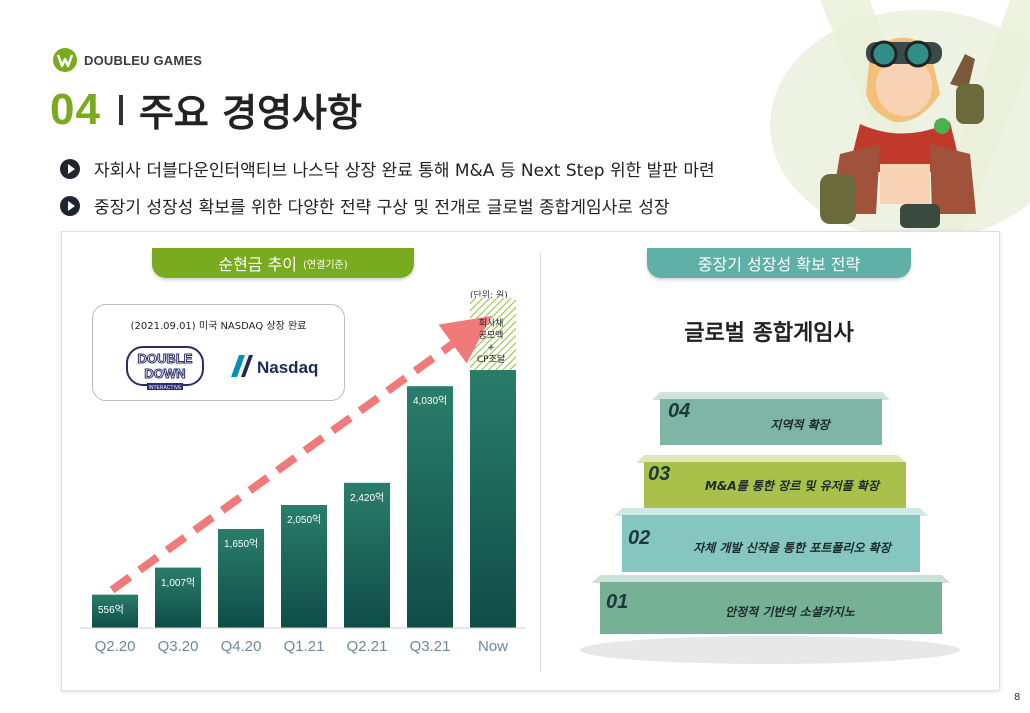 Image resolution: width=1030 pixels, height=713 pixels. What do you see at coordinates (241, 646) in the screenshot?
I see `category-label: Q4.20` at bounding box center [241, 646].